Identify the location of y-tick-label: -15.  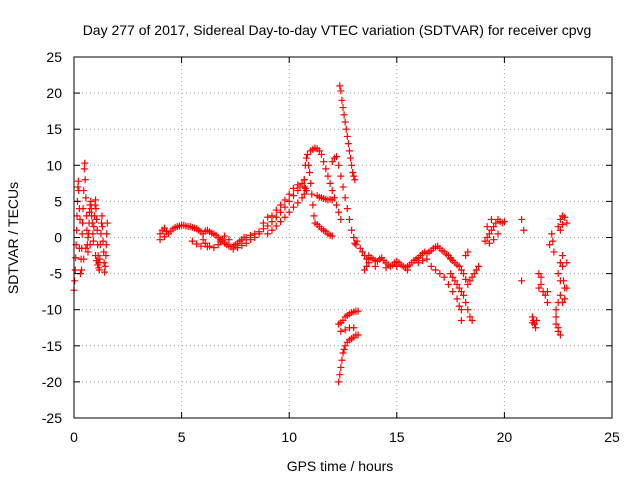
(52, 346).